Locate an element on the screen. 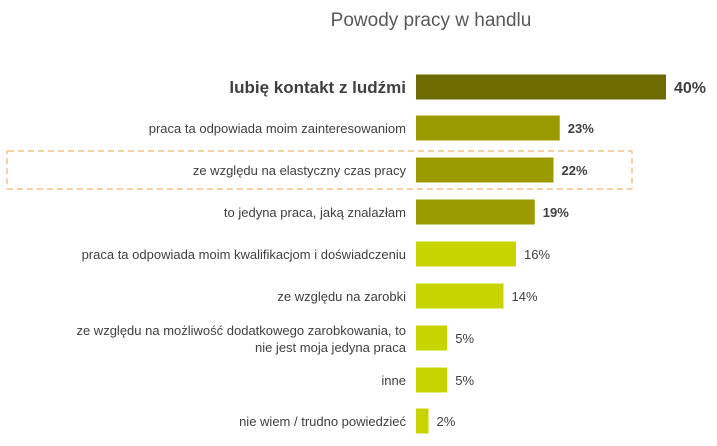  data-label: 14% is located at coordinates (525, 296).